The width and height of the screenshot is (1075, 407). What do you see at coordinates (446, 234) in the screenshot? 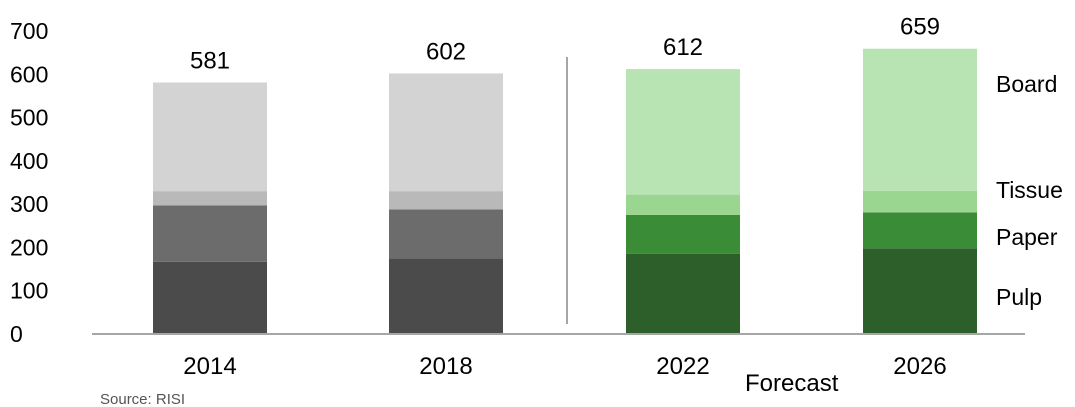
I see `bar-segment-paper-2018` at bounding box center [446, 234].